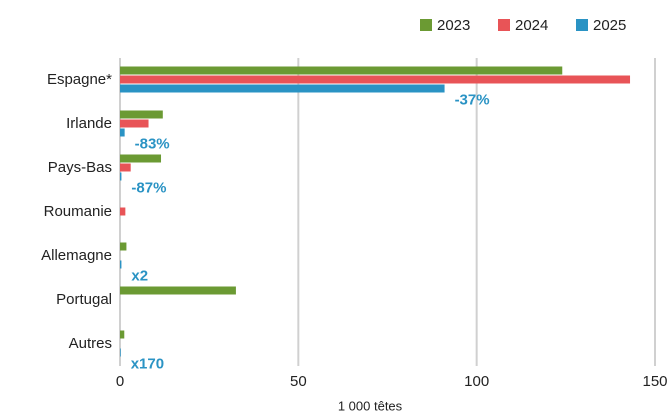 This screenshot has width=668, height=414. I want to click on annotation: x170, so click(147, 363).